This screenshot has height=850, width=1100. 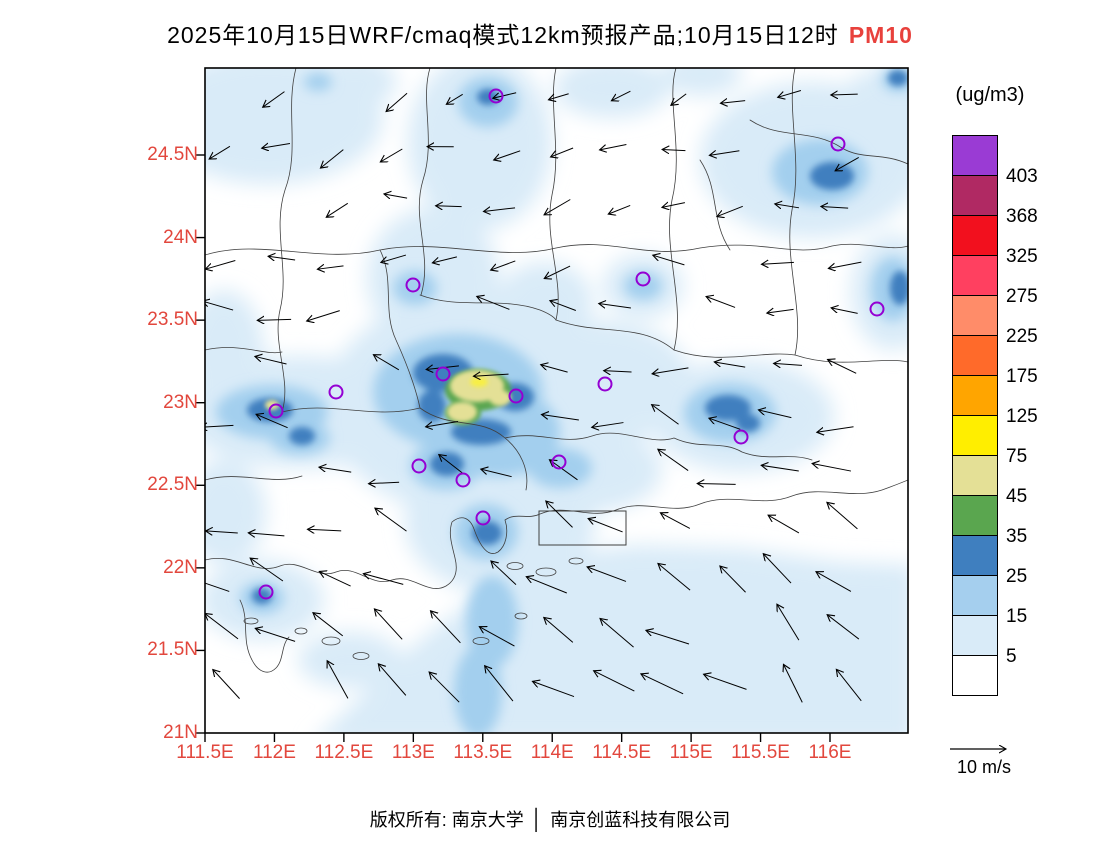 I want to click on lon-tick-label: 115.5E, so click(x=760, y=752).